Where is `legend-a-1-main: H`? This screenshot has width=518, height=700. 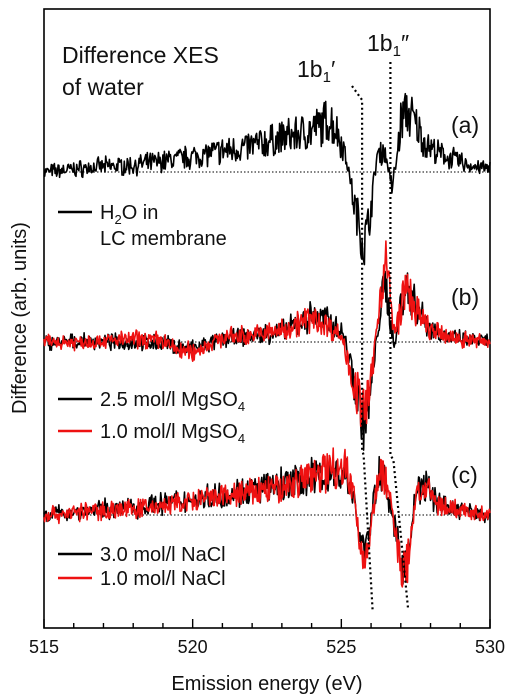 legend-a-1-main: H is located at coordinates (107, 213).